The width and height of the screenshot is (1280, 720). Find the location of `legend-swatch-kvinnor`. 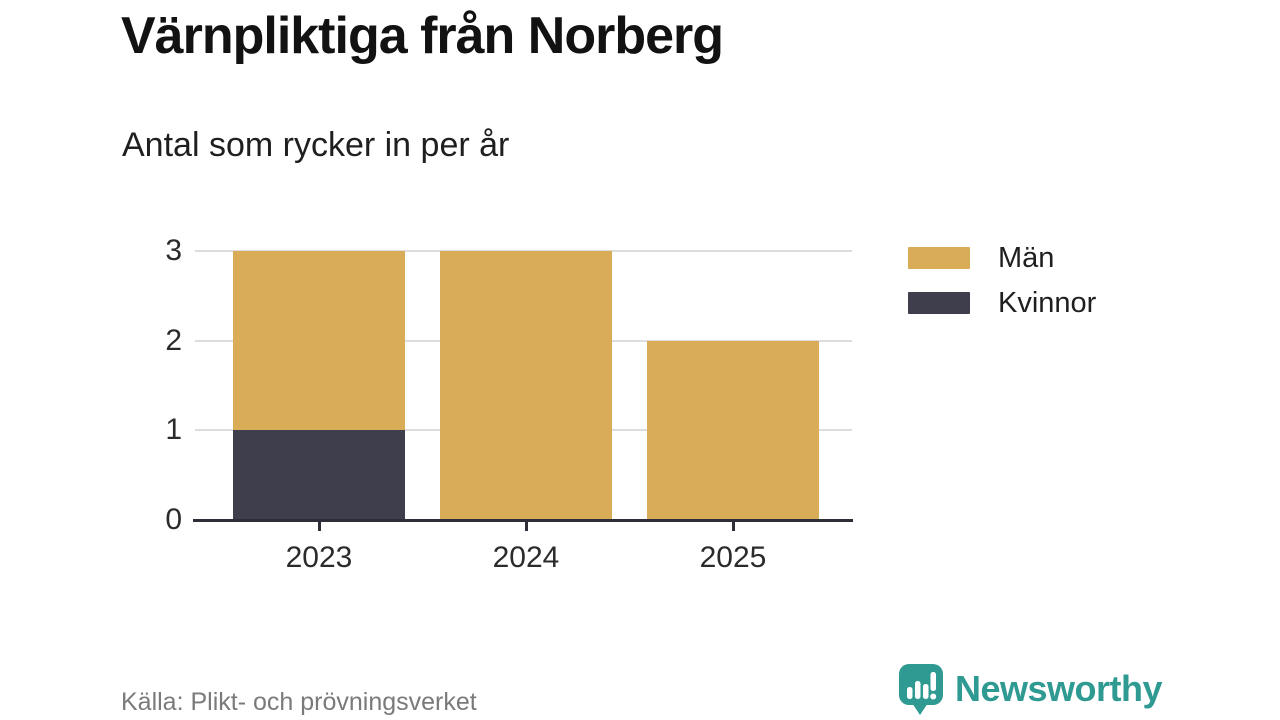

legend-swatch-kvinnor is located at coordinates (939, 303).